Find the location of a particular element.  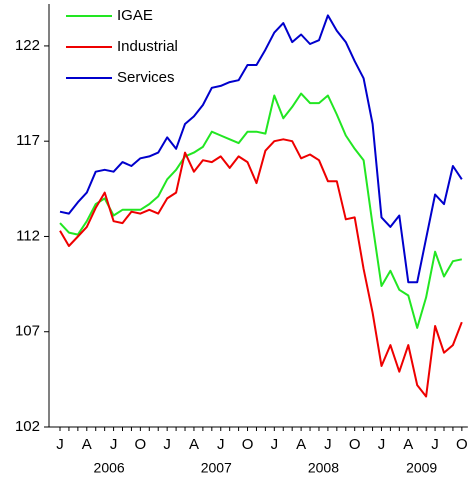

y-tick-label: 112 is located at coordinates (28, 235).